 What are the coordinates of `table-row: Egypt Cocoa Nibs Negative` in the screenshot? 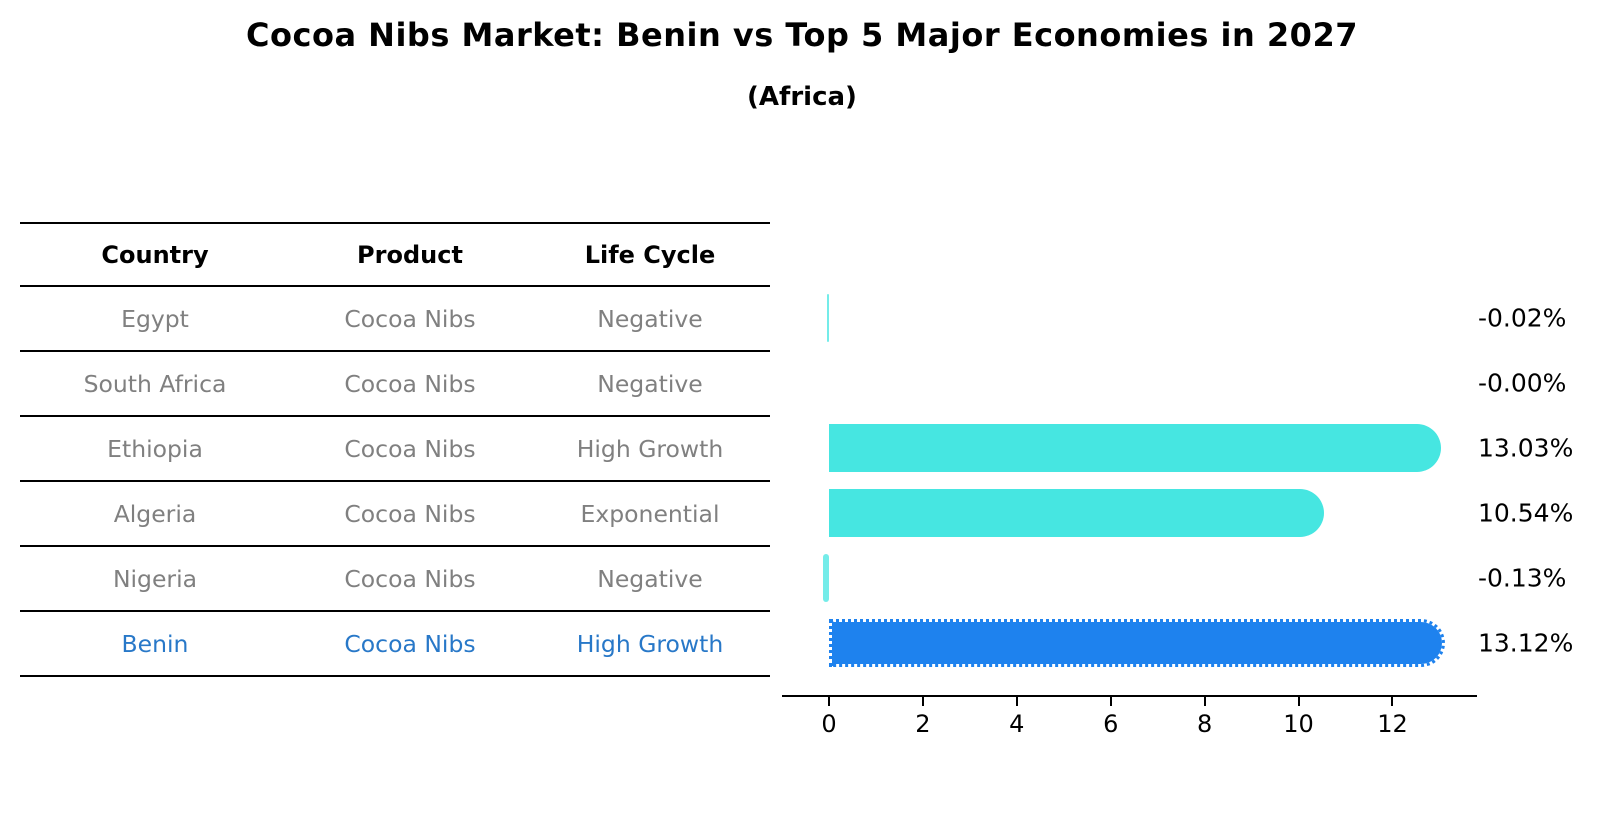 It's located at (395, 319).